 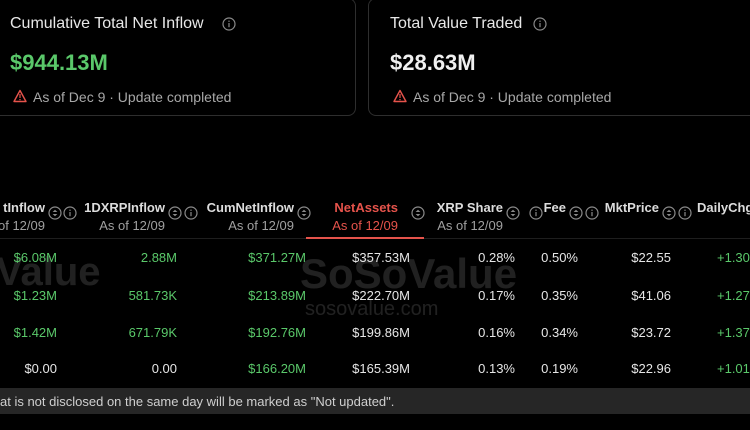 I want to click on table-cell: 0.17%, so click(x=496, y=295).